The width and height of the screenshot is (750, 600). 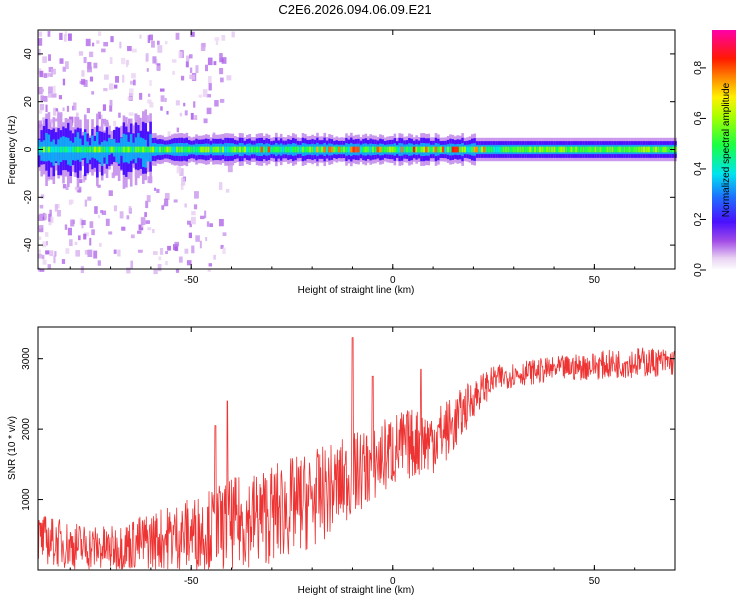 I want to click on colorbar-tick-label: 0.2, so click(x=698, y=219).